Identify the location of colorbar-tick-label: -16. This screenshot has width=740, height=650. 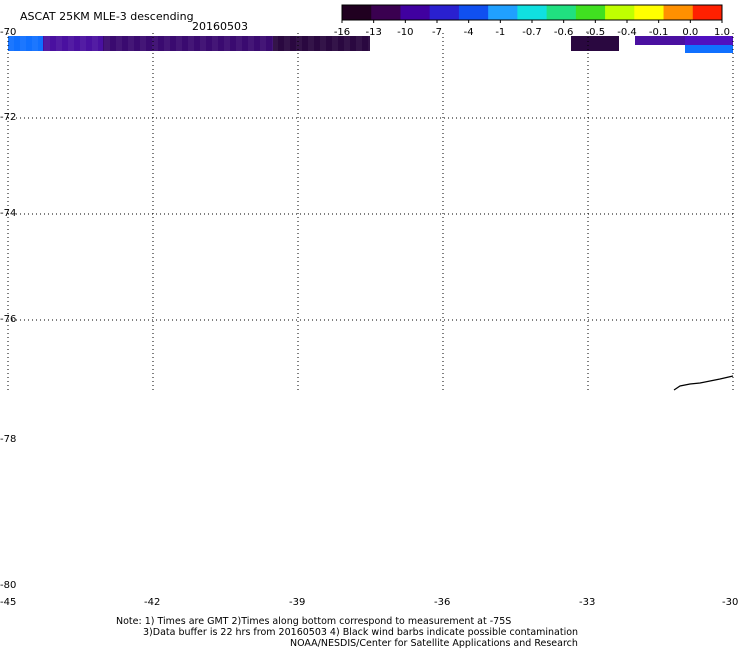
(342, 32).